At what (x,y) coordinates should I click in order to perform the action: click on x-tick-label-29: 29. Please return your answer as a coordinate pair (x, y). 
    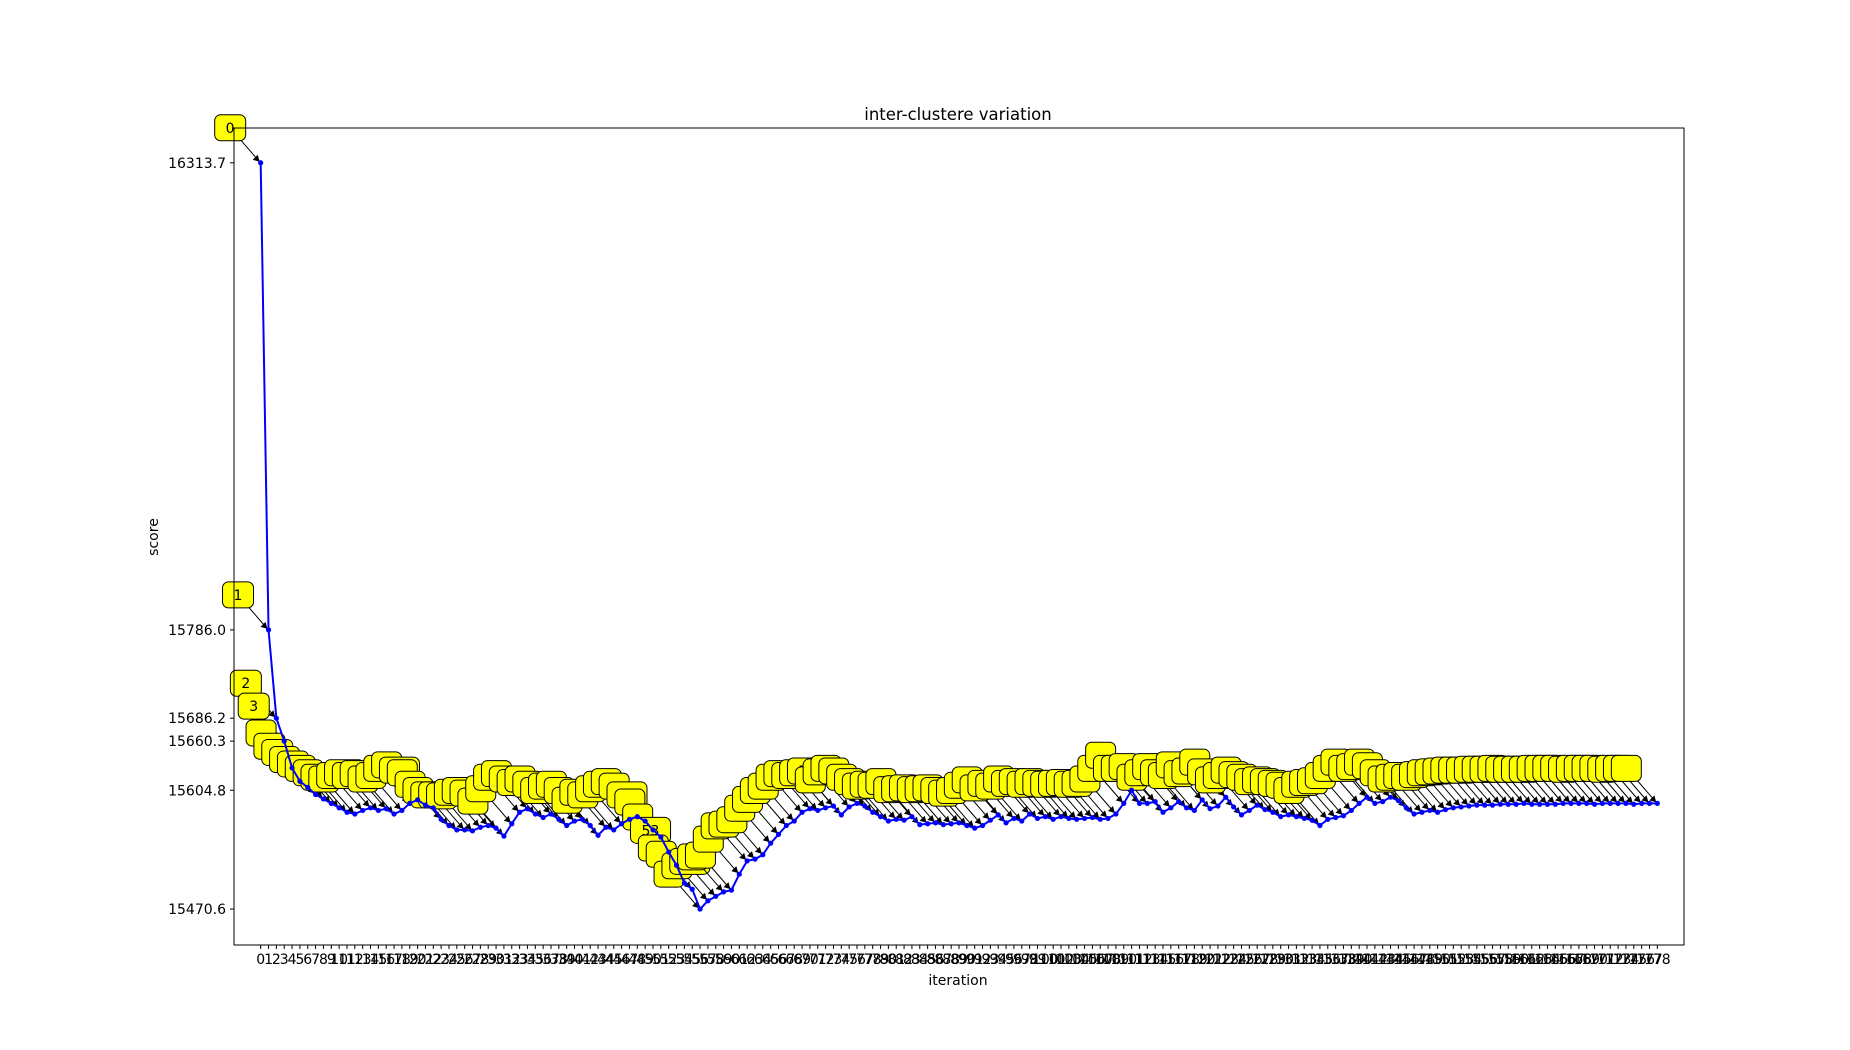
    Looking at the image, I should click on (488, 960).